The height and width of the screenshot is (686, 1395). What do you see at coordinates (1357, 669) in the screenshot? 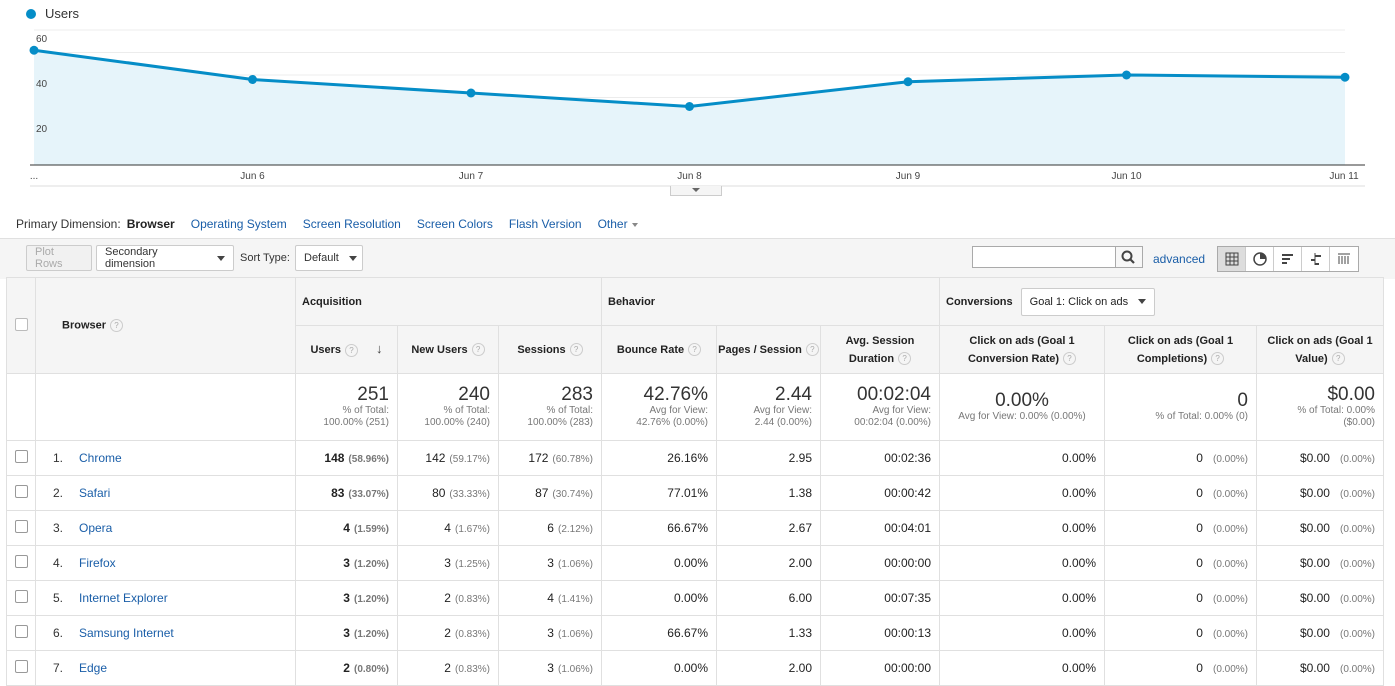
I see `value-percent: (0.00%)` at bounding box center [1357, 669].